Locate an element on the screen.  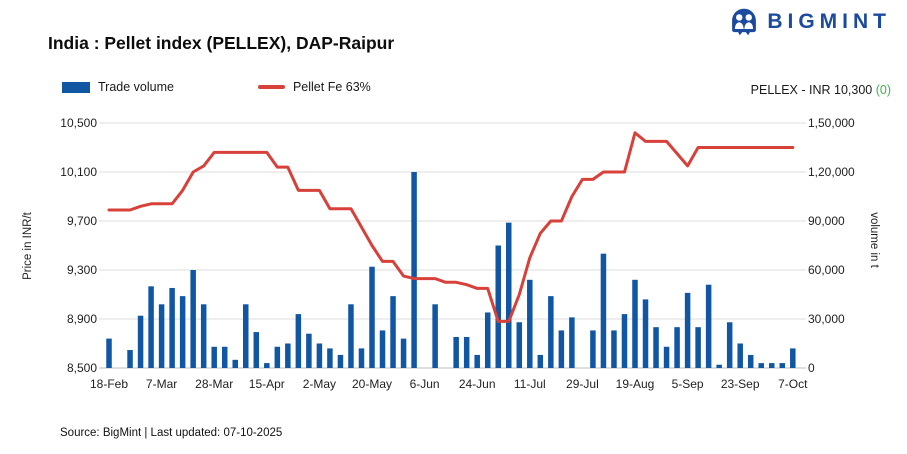
pellex-price-text: PELLEX - INR 10,300 is located at coordinates (811, 90).